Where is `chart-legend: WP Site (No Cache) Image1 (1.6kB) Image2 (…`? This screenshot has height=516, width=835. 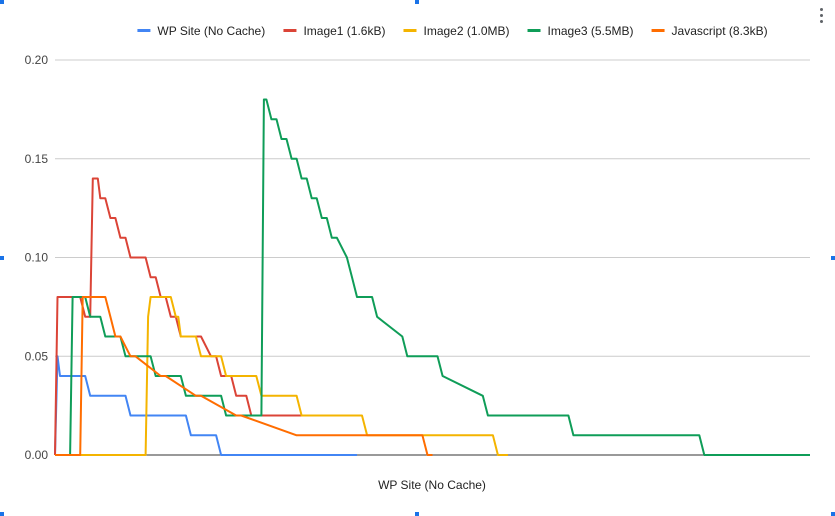 chart-legend: WP Site (No Cache) Image1 (1.6kB) Image2 (… is located at coordinates (452, 31).